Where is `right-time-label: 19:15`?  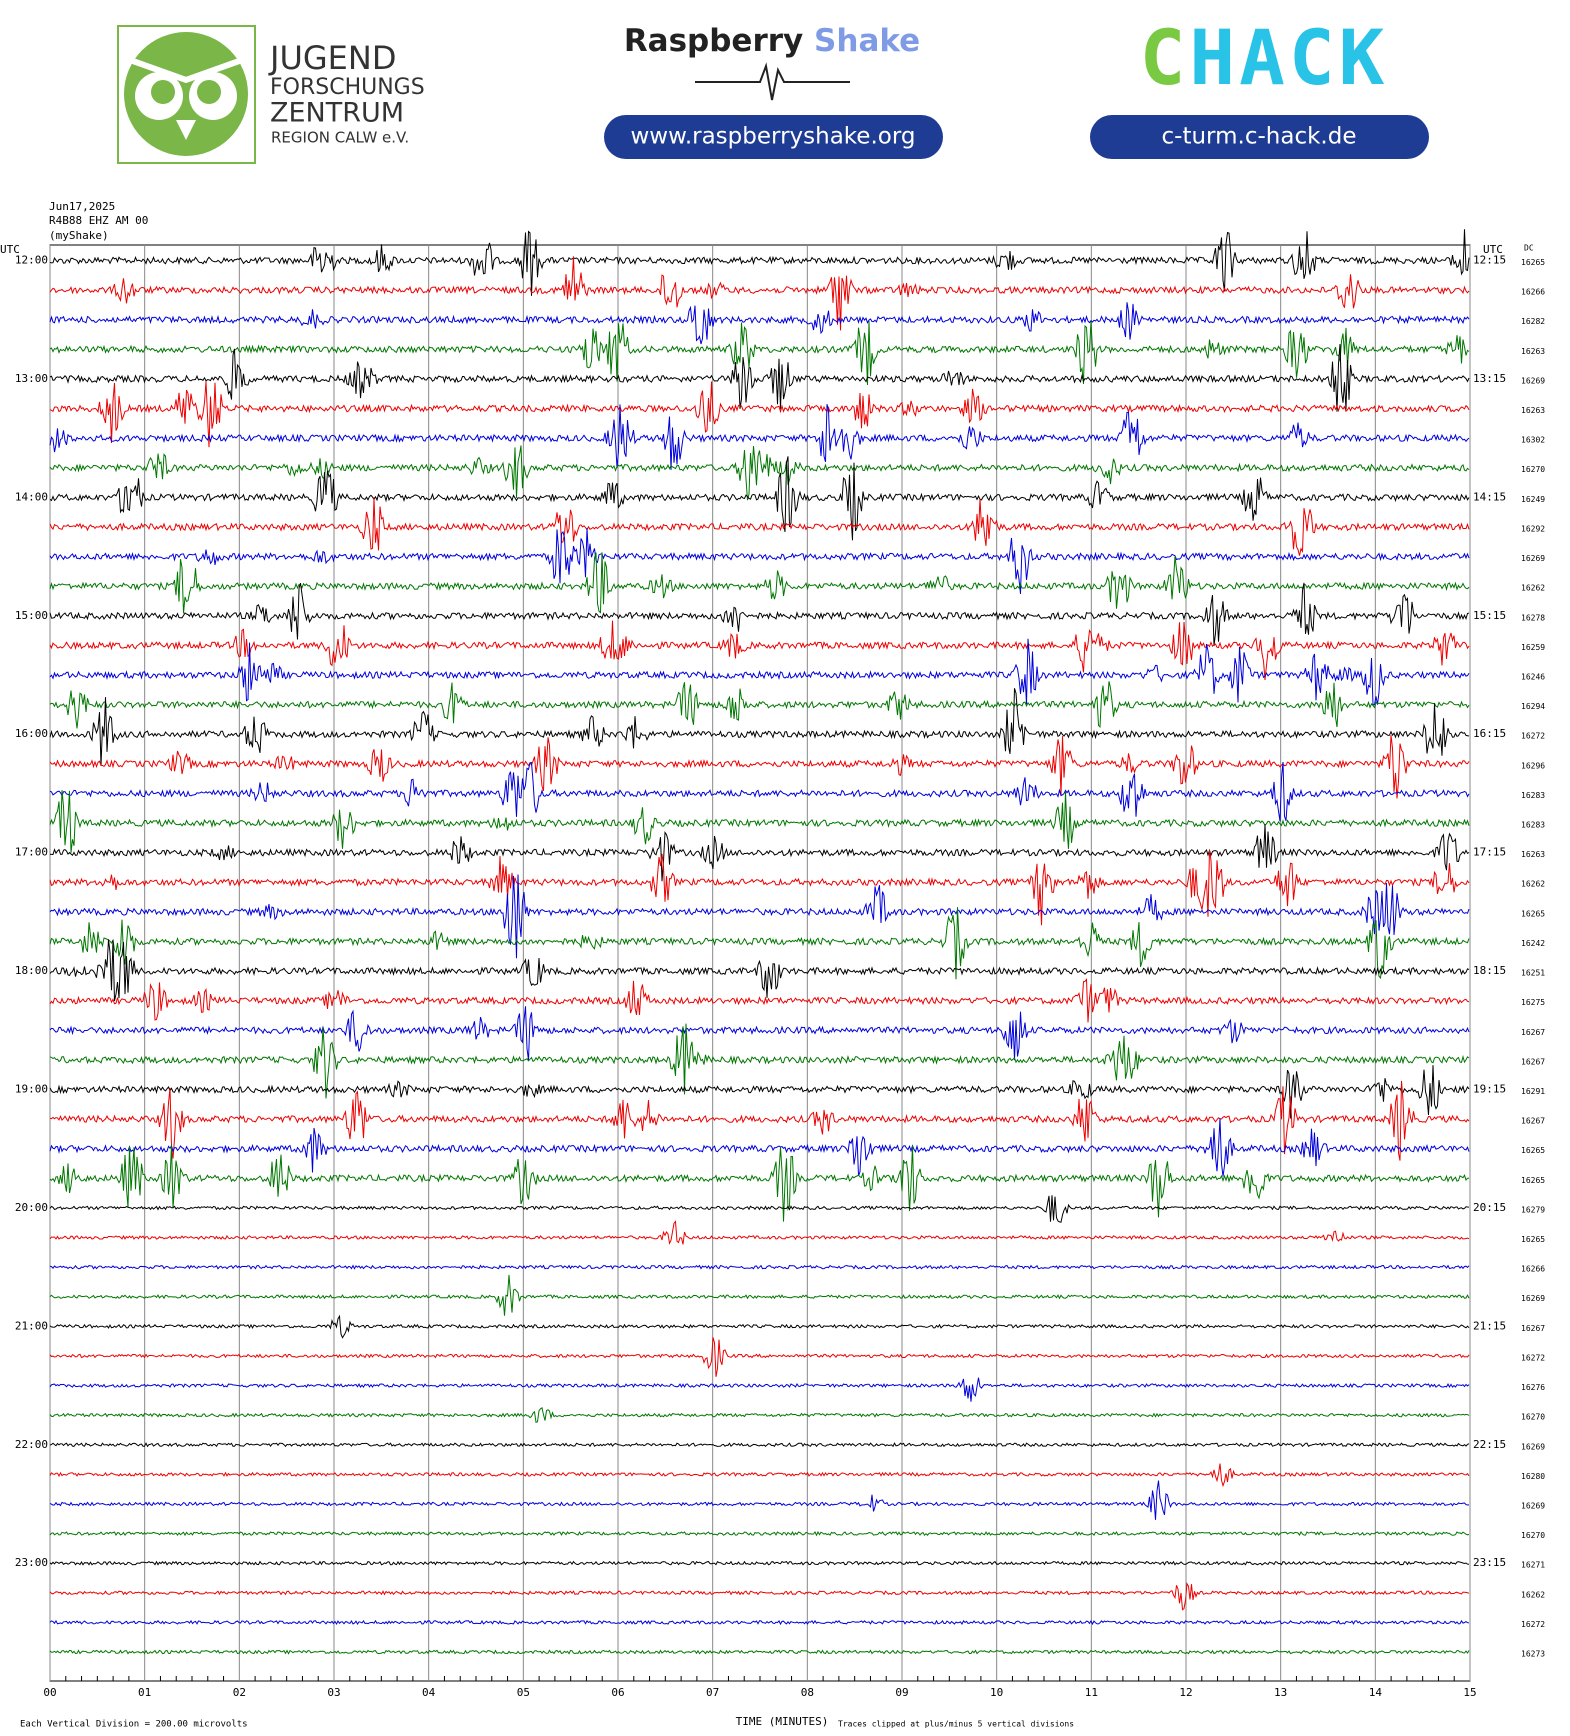
right-time-label: 19:15 is located at coordinates (1489, 1088).